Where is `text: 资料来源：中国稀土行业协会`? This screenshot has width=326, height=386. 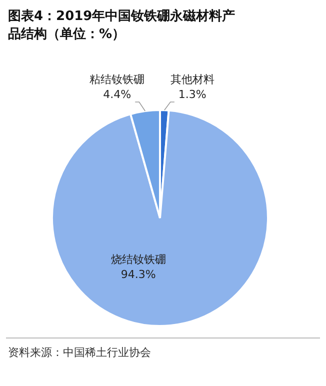 text: 资料来源：中国稀土行业协会 is located at coordinates (79, 352).